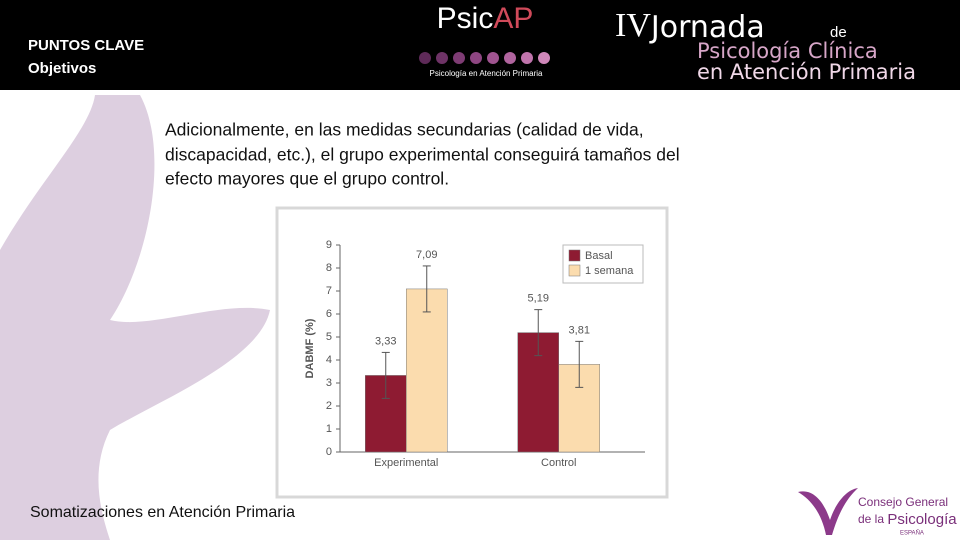 Image resolution: width=960 pixels, height=540 pixels. What do you see at coordinates (310, 348) in the screenshot?
I see `y-axis-label: DABMF (%)` at bounding box center [310, 348].